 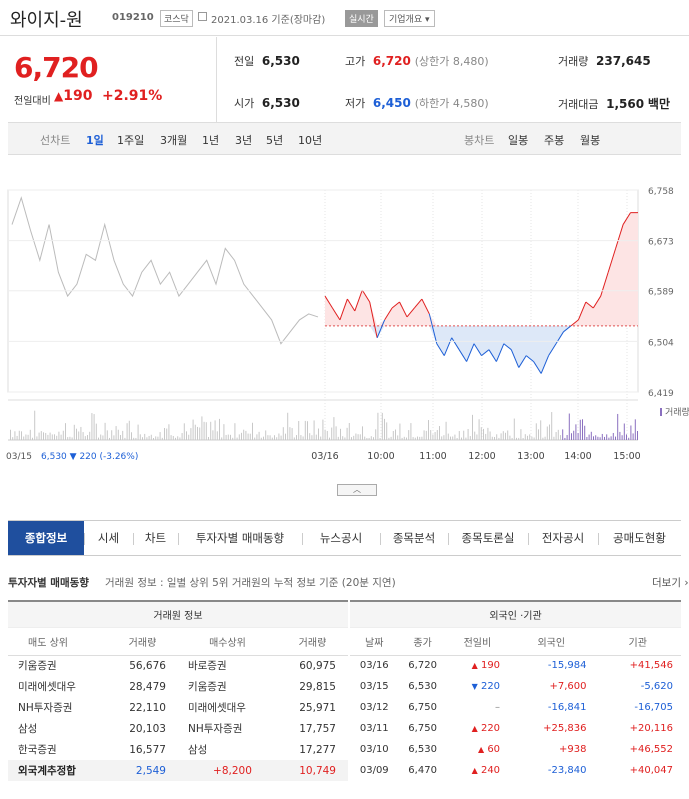 I want to click on period-daily: 일봉, so click(x=518, y=140).